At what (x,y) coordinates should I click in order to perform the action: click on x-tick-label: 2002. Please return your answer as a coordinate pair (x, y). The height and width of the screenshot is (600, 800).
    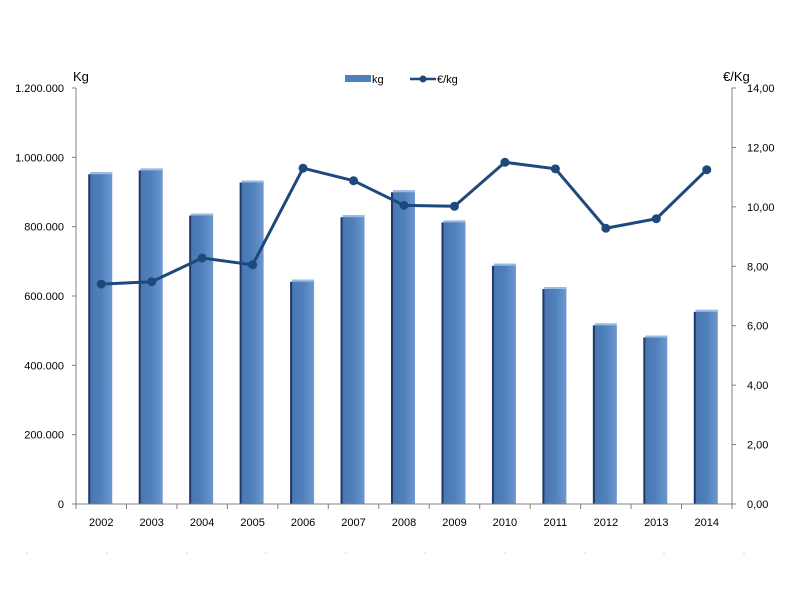
    Looking at the image, I should click on (101, 523).